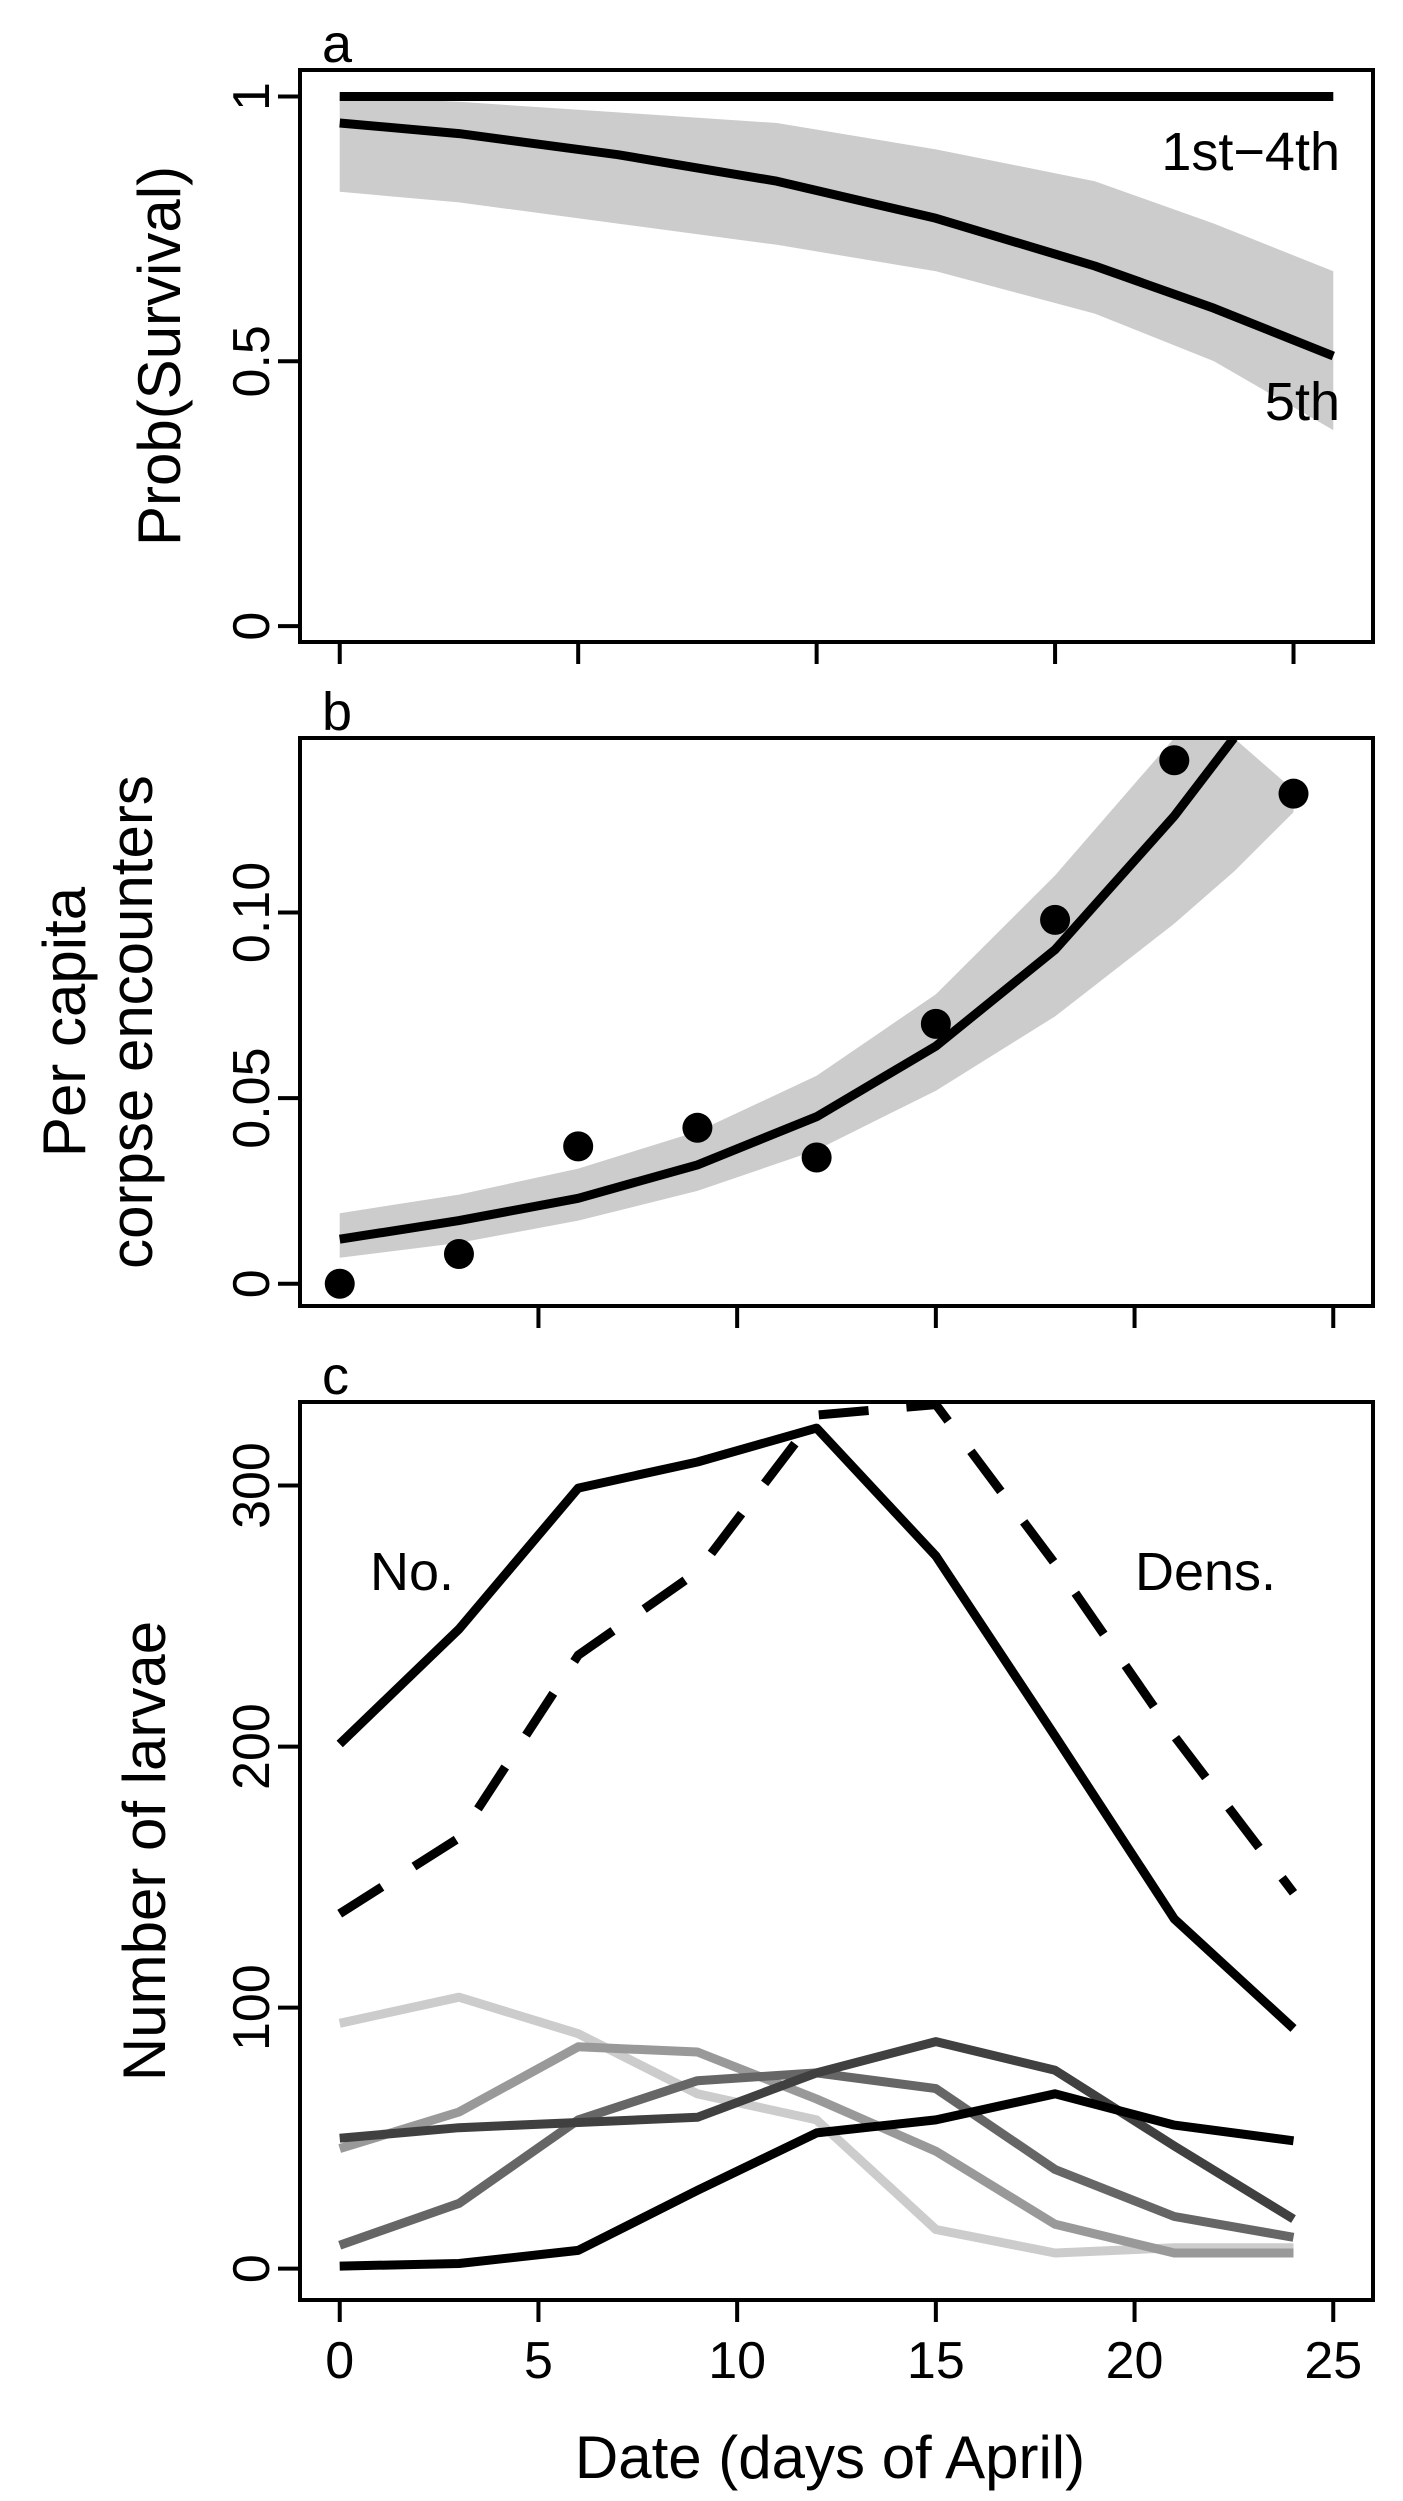 The height and width of the screenshot is (2501, 1403). What do you see at coordinates (131, 1022) in the screenshot?
I see `y-axis-title-b-line2: corpse encounters` at bounding box center [131, 1022].